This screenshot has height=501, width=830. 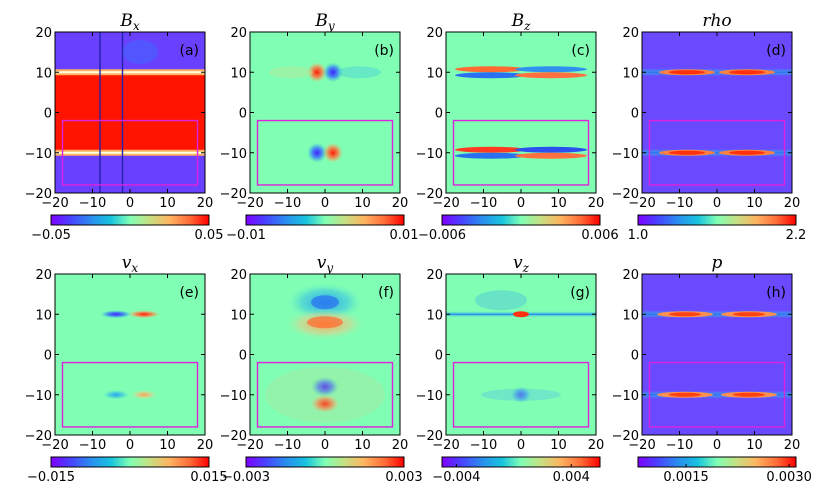 I want to click on panel-c: −20 −10 0 10 20 20 10 0 −10 −20 (c) Bz −0.006 0.006, so click(x=517, y=127).